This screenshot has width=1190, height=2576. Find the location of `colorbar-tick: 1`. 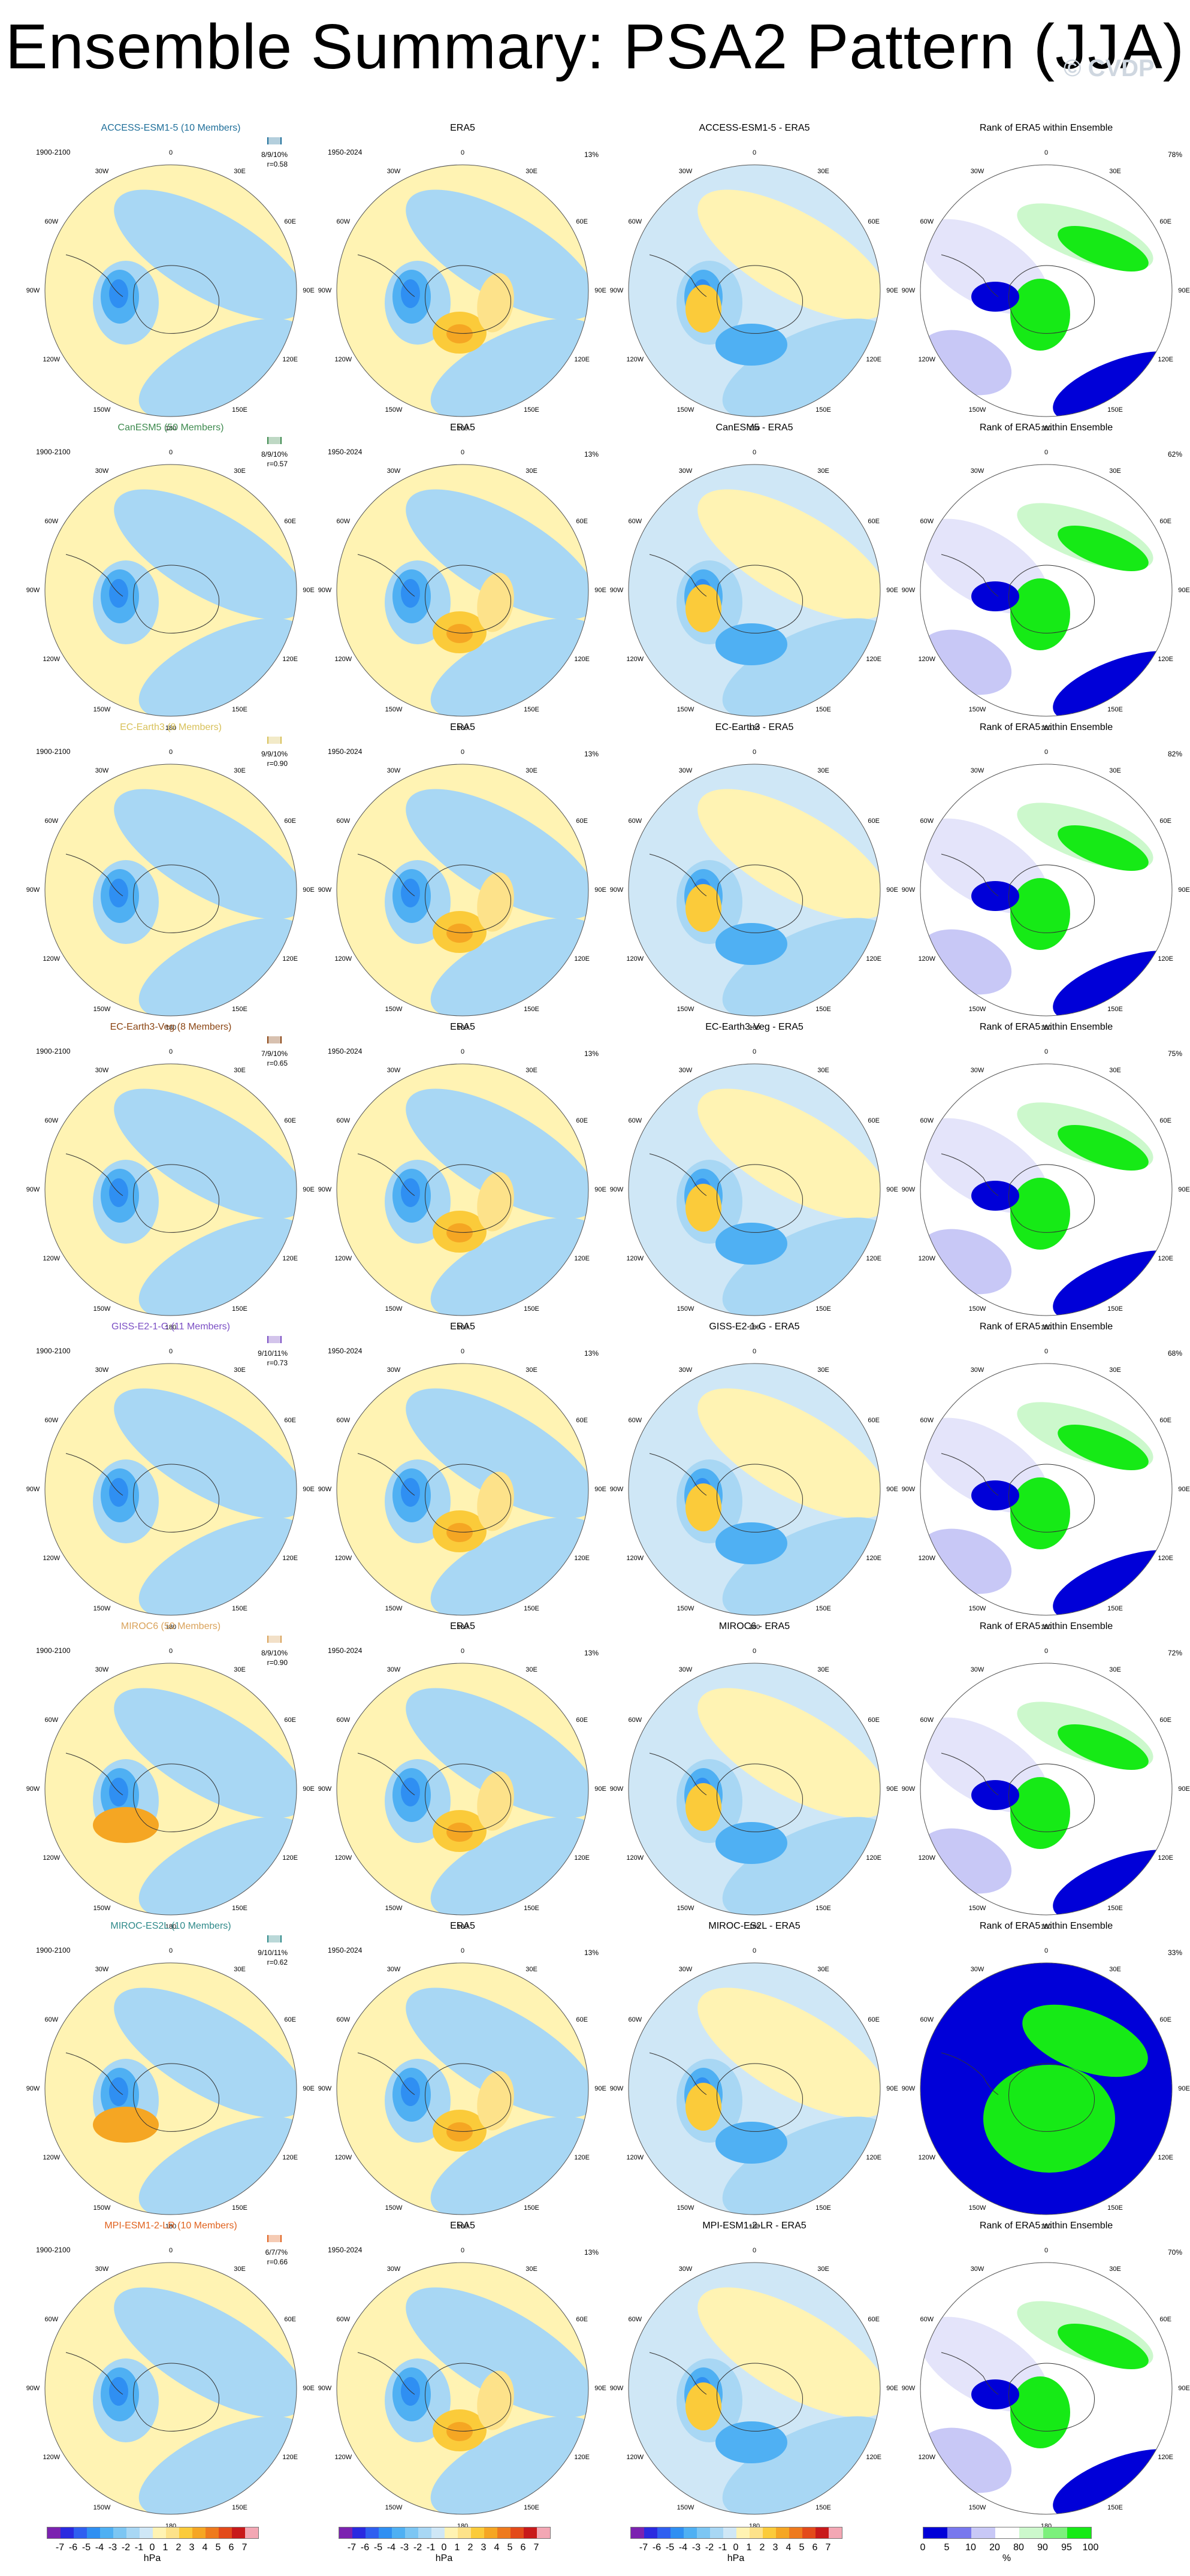

colorbar-tick: 1 is located at coordinates (457, 2547).